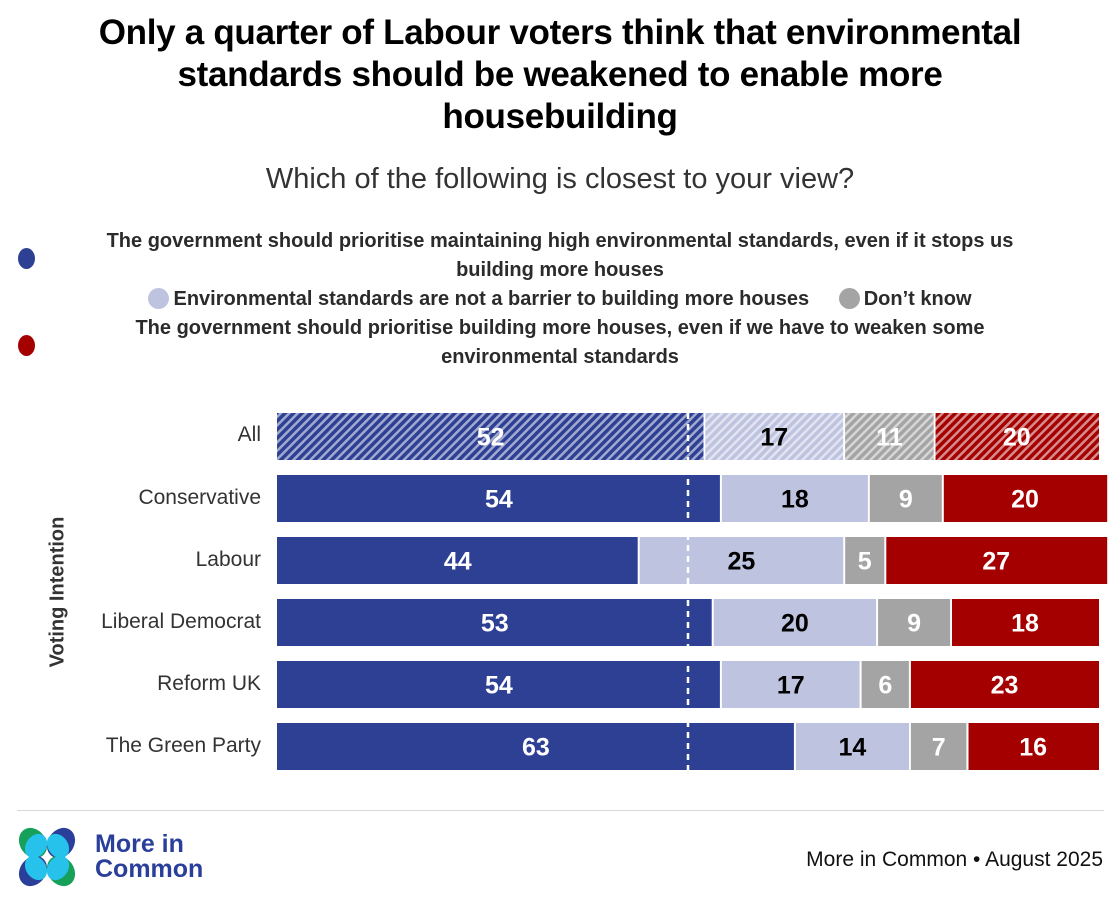  What do you see at coordinates (183, 745) in the screenshot?
I see `category-label: The Green Party` at bounding box center [183, 745].